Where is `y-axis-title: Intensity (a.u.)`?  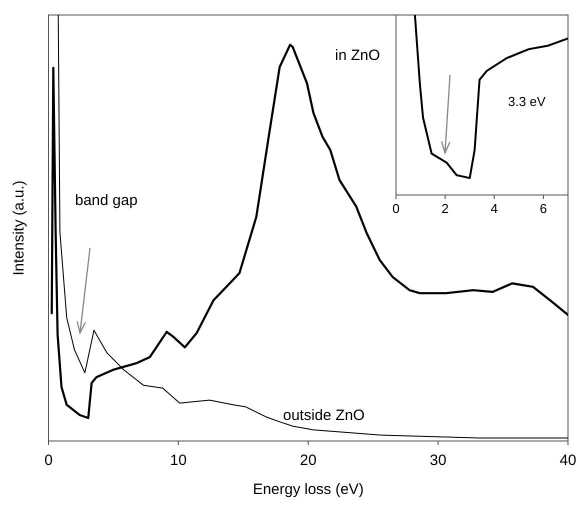 y-axis-title: Intensity (a.u.) is located at coordinates (19, 228).